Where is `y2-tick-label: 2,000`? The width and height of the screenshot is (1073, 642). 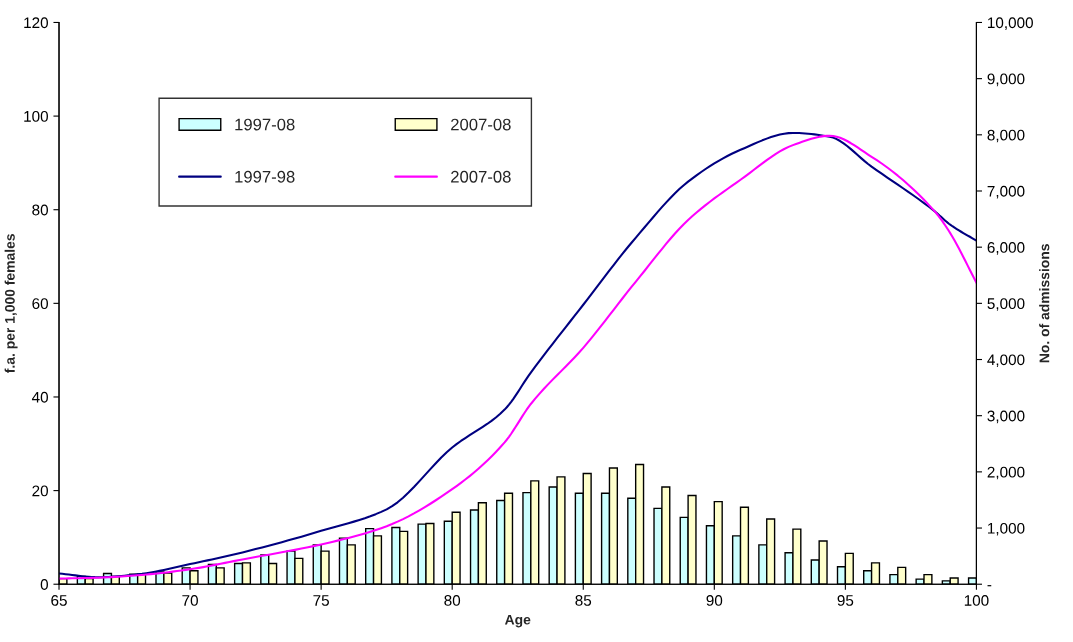
y2-tick-label: 2,000 is located at coordinates (1006, 473).